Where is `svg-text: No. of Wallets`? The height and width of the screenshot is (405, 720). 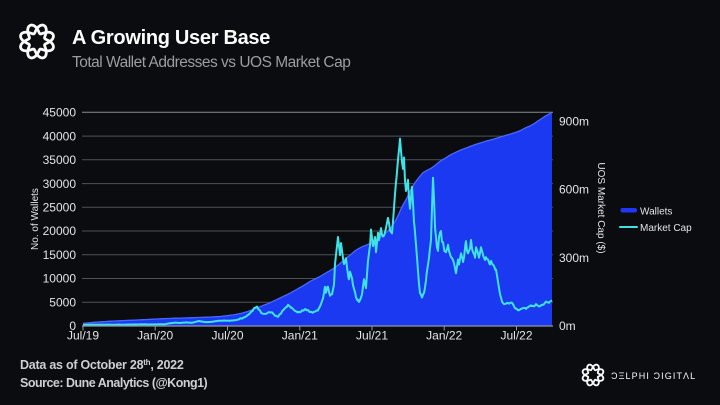 svg-text: No. of Wallets is located at coordinates (35, 219).